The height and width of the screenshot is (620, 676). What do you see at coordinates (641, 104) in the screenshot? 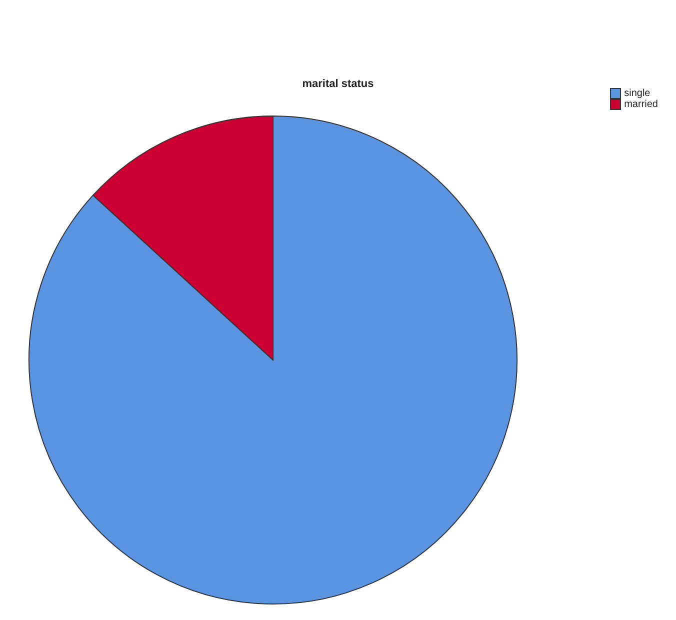
I see `legend-label: married` at bounding box center [641, 104].